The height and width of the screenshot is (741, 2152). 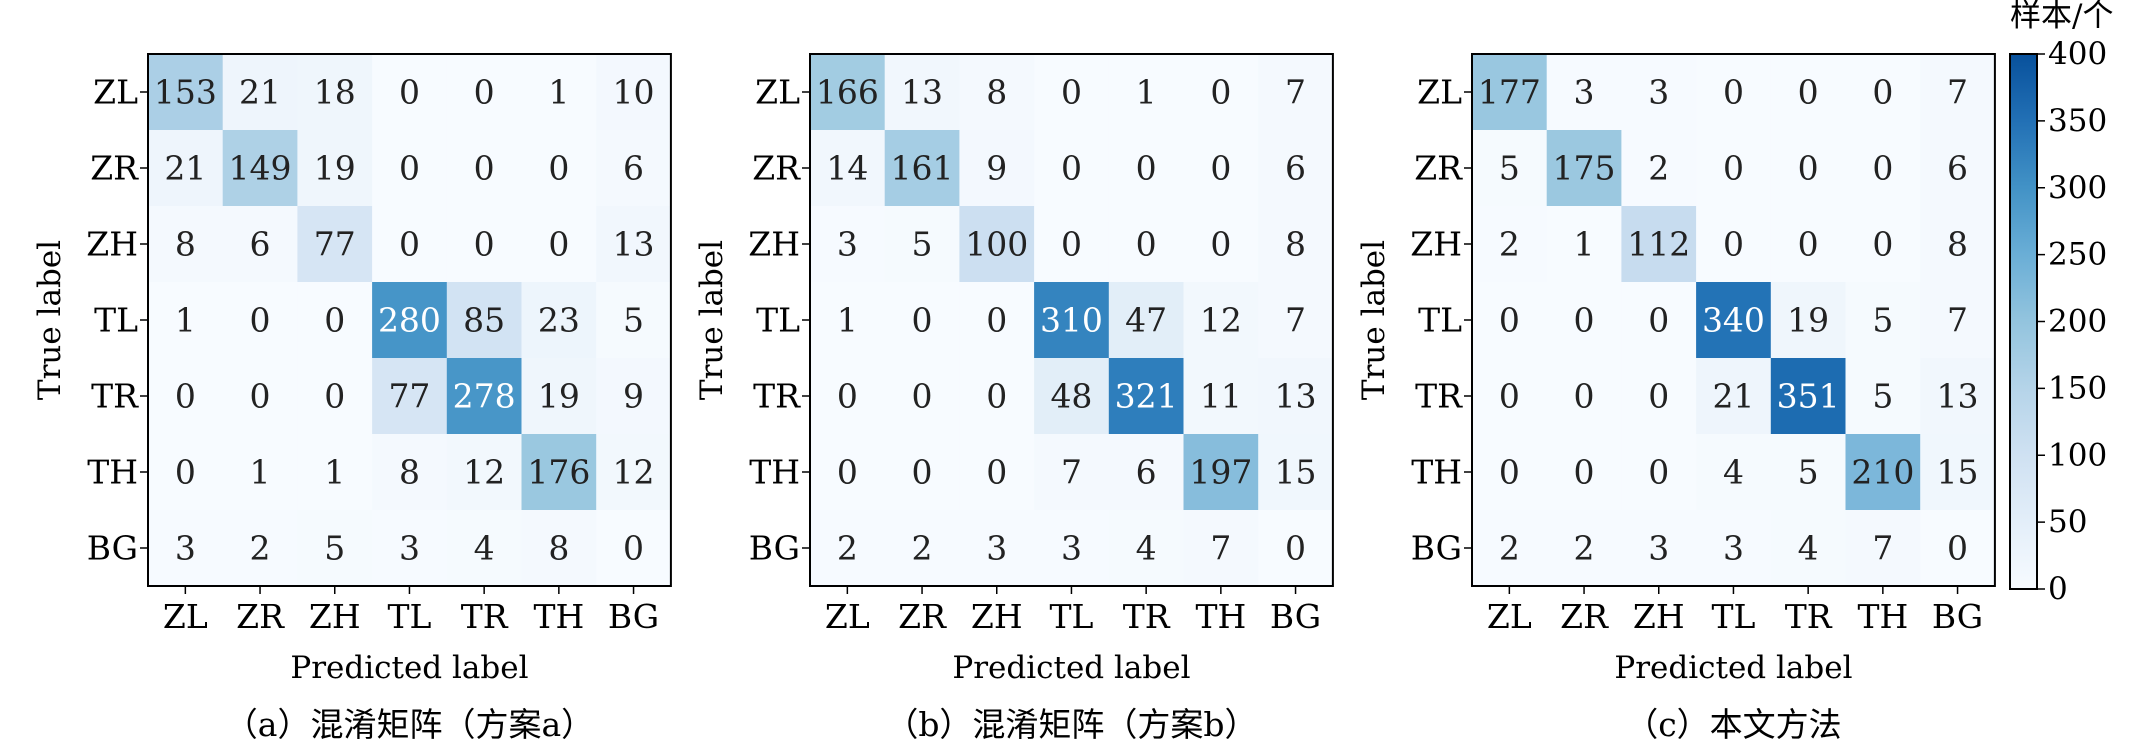 What do you see at coordinates (847, 168) in the screenshot?
I see `cell-value-label: 14` at bounding box center [847, 168].